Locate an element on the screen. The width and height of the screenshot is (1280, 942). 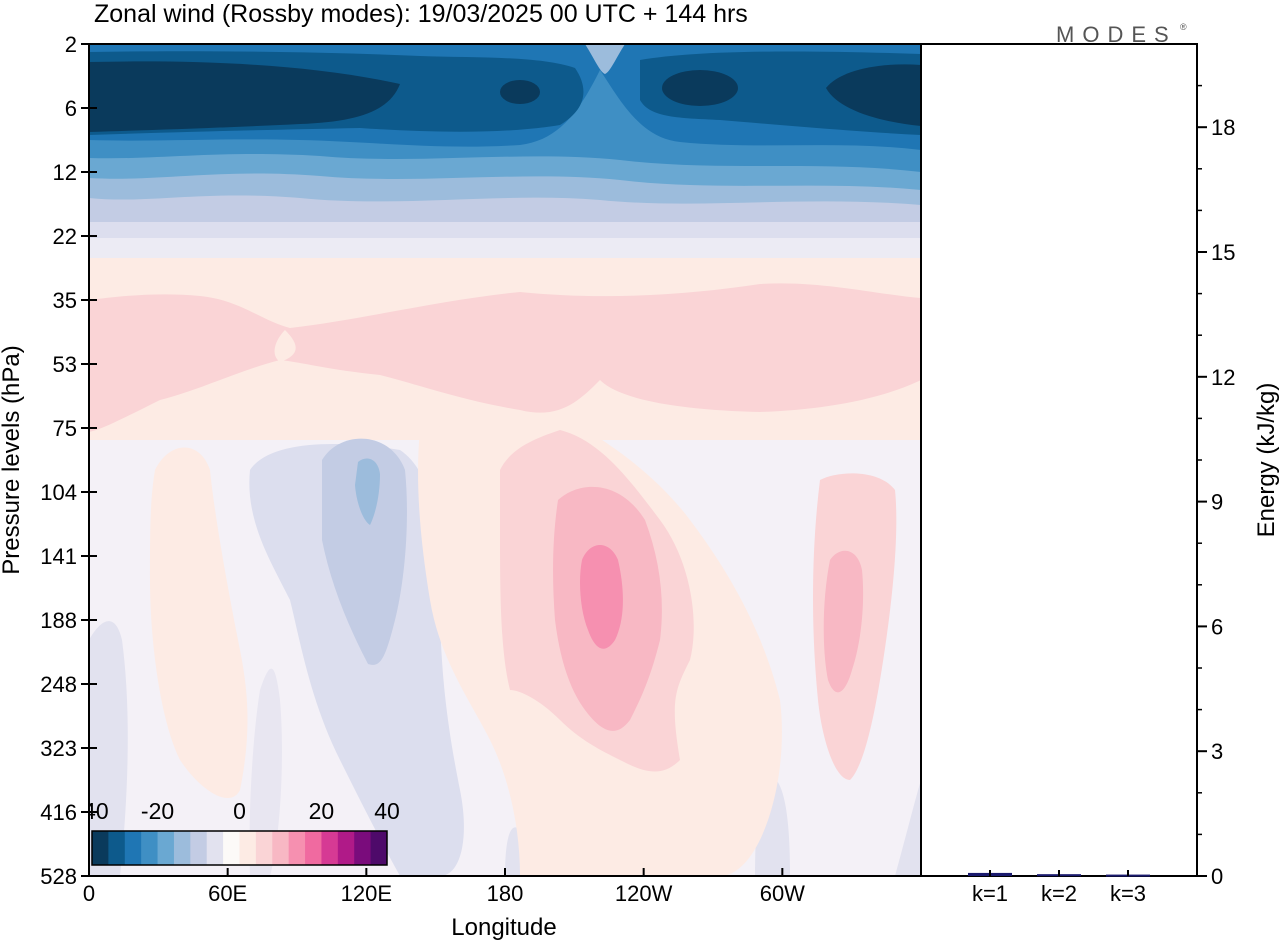
logo-mark: ® is located at coordinates (1183, 27).